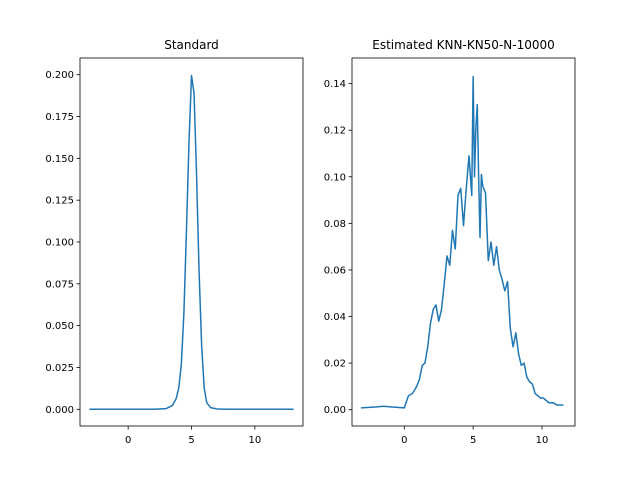  I want to click on y-tick-label: 0.025, so click(59, 368).